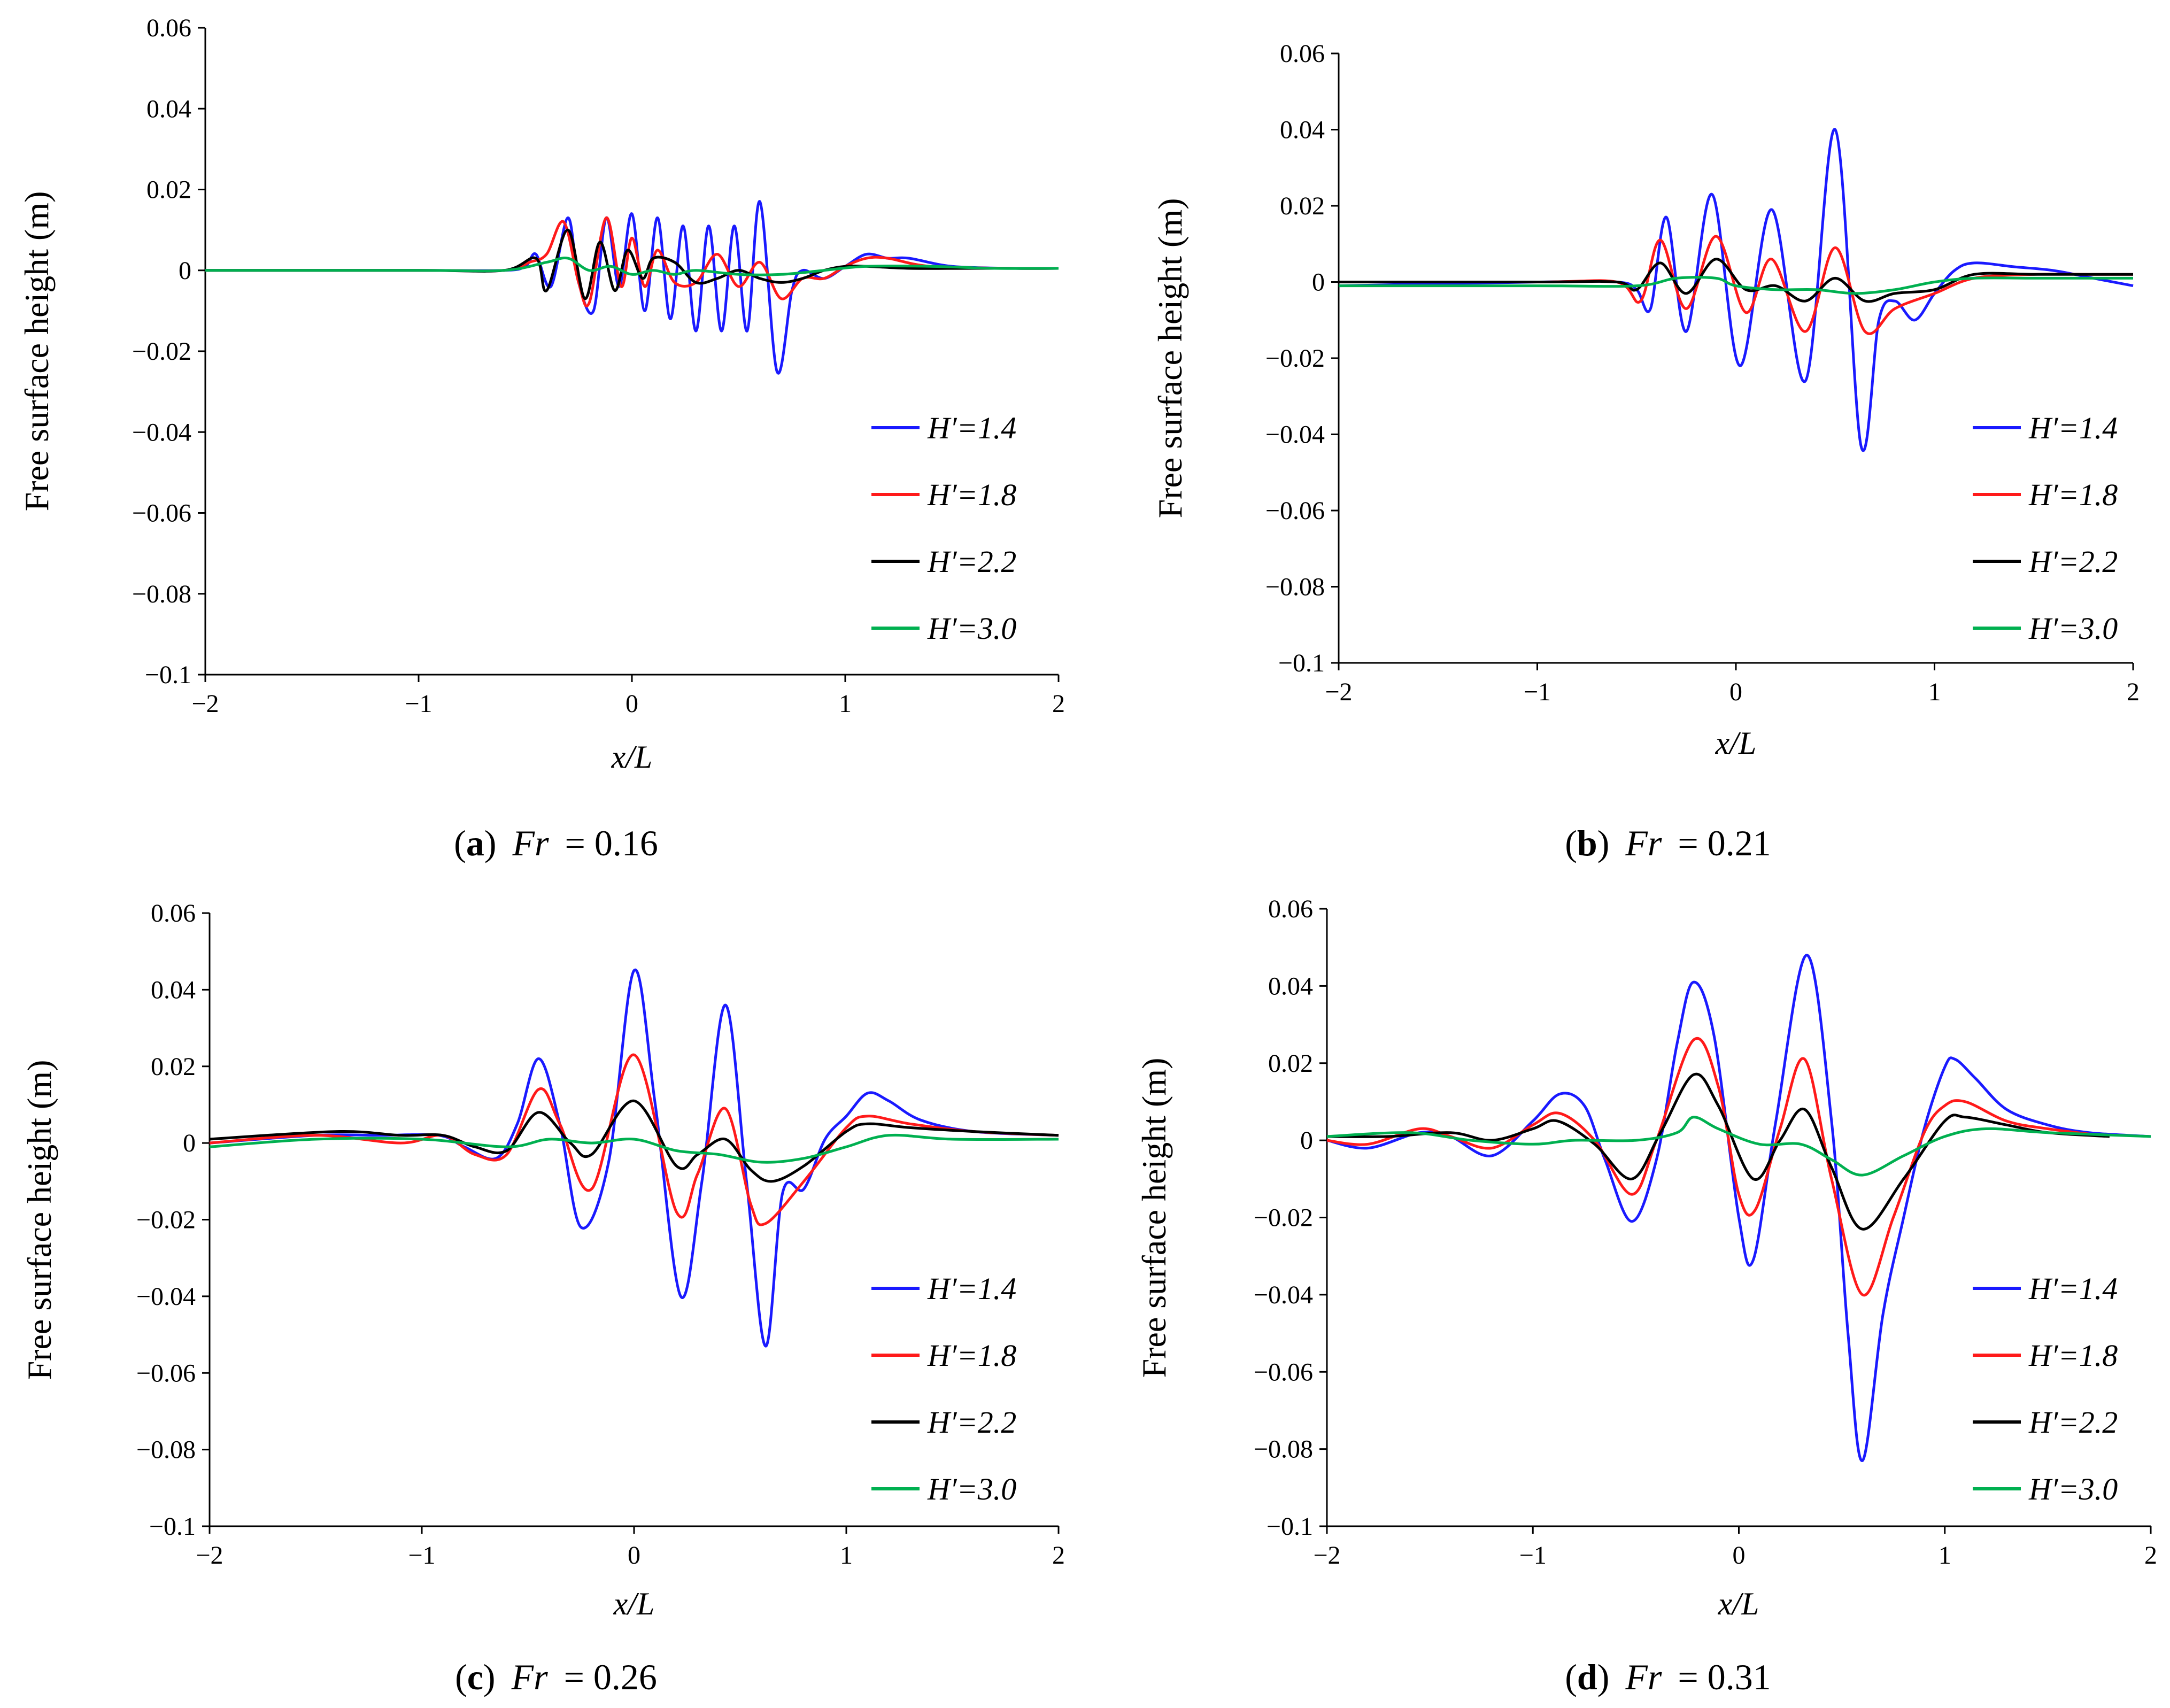  I want to click on panel-caption: (a) Fr = 0.16, so click(556, 843).